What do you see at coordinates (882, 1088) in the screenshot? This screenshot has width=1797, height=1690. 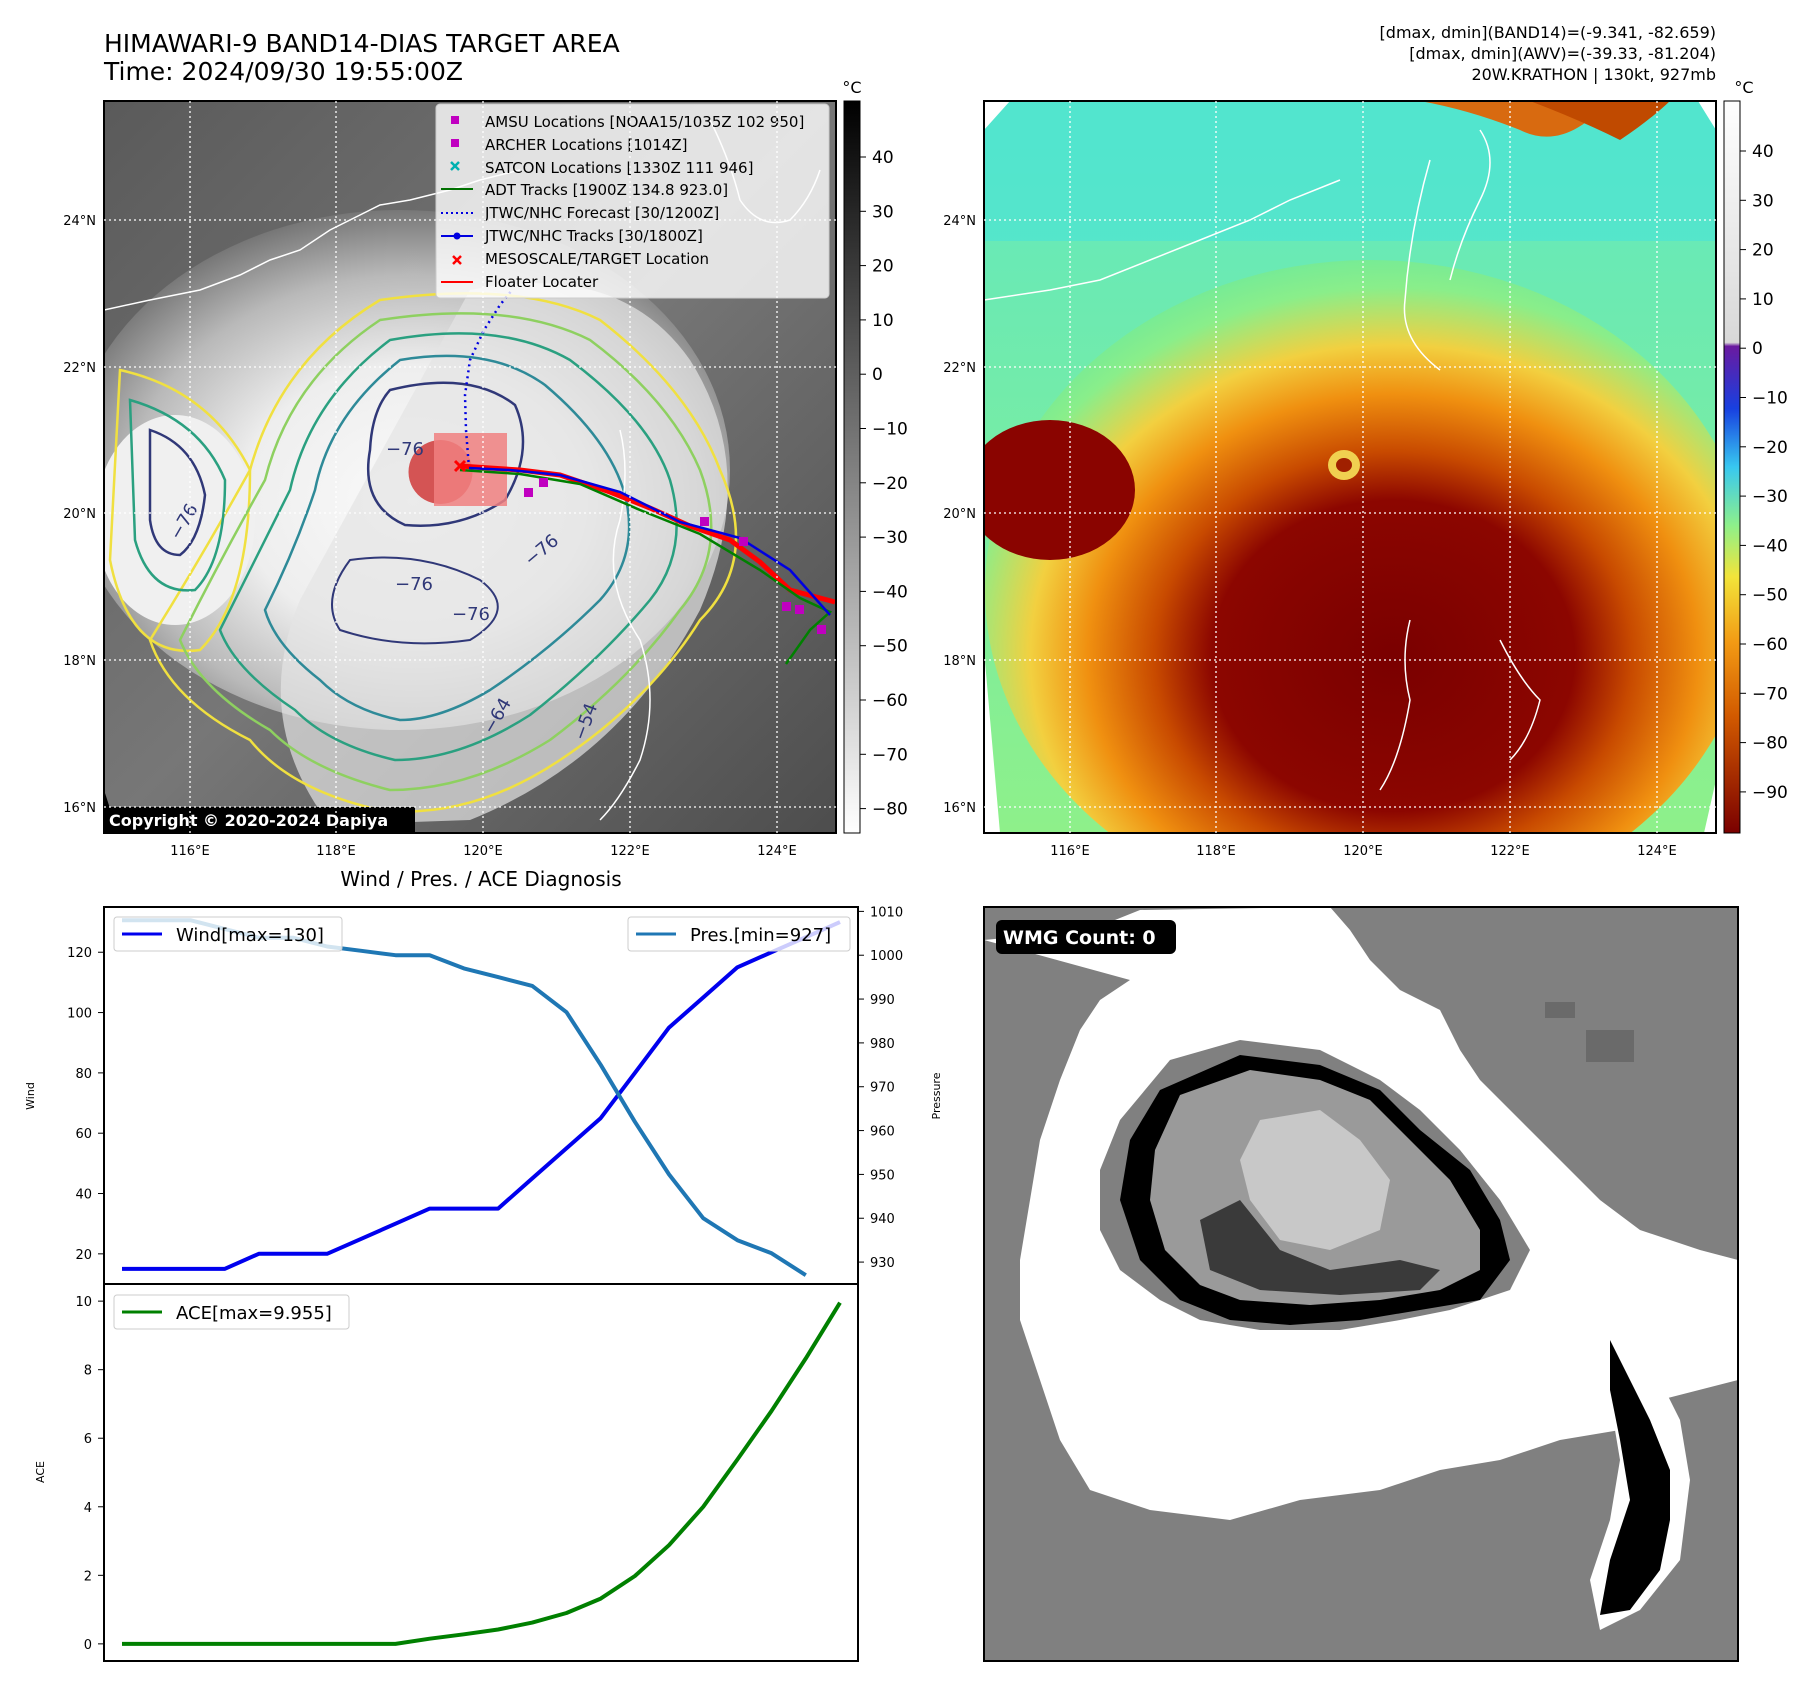 I see `y-right-tick-label: 970` at bounding box center [882, 1088].